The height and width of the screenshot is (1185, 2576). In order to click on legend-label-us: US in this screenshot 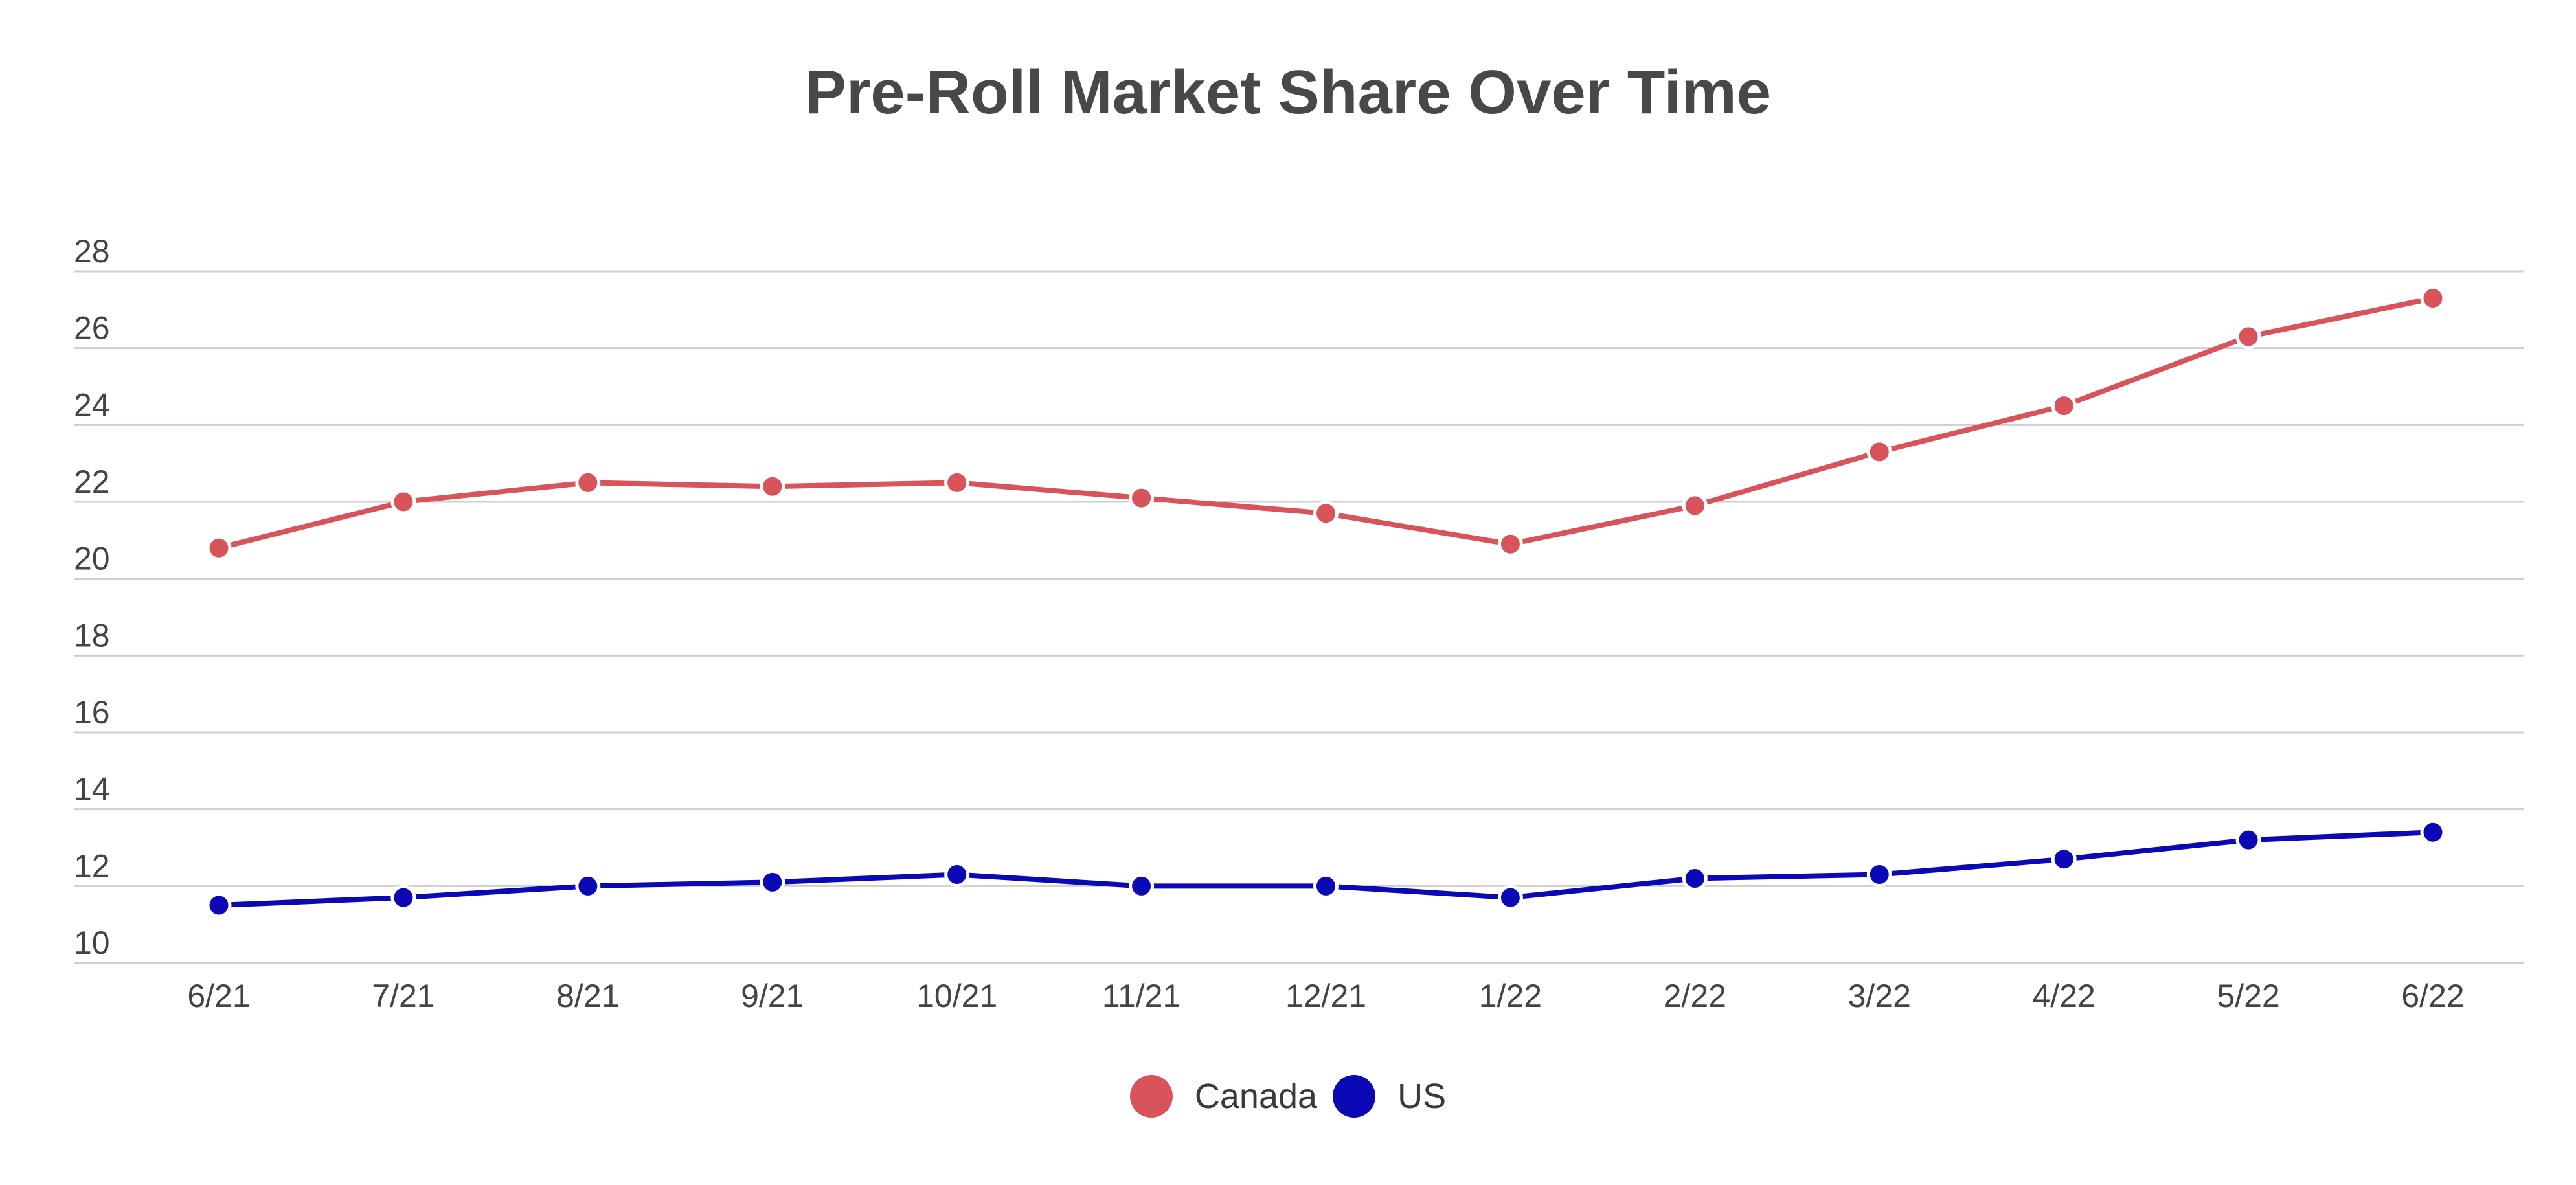, I will do `click(1422, 1097)`.